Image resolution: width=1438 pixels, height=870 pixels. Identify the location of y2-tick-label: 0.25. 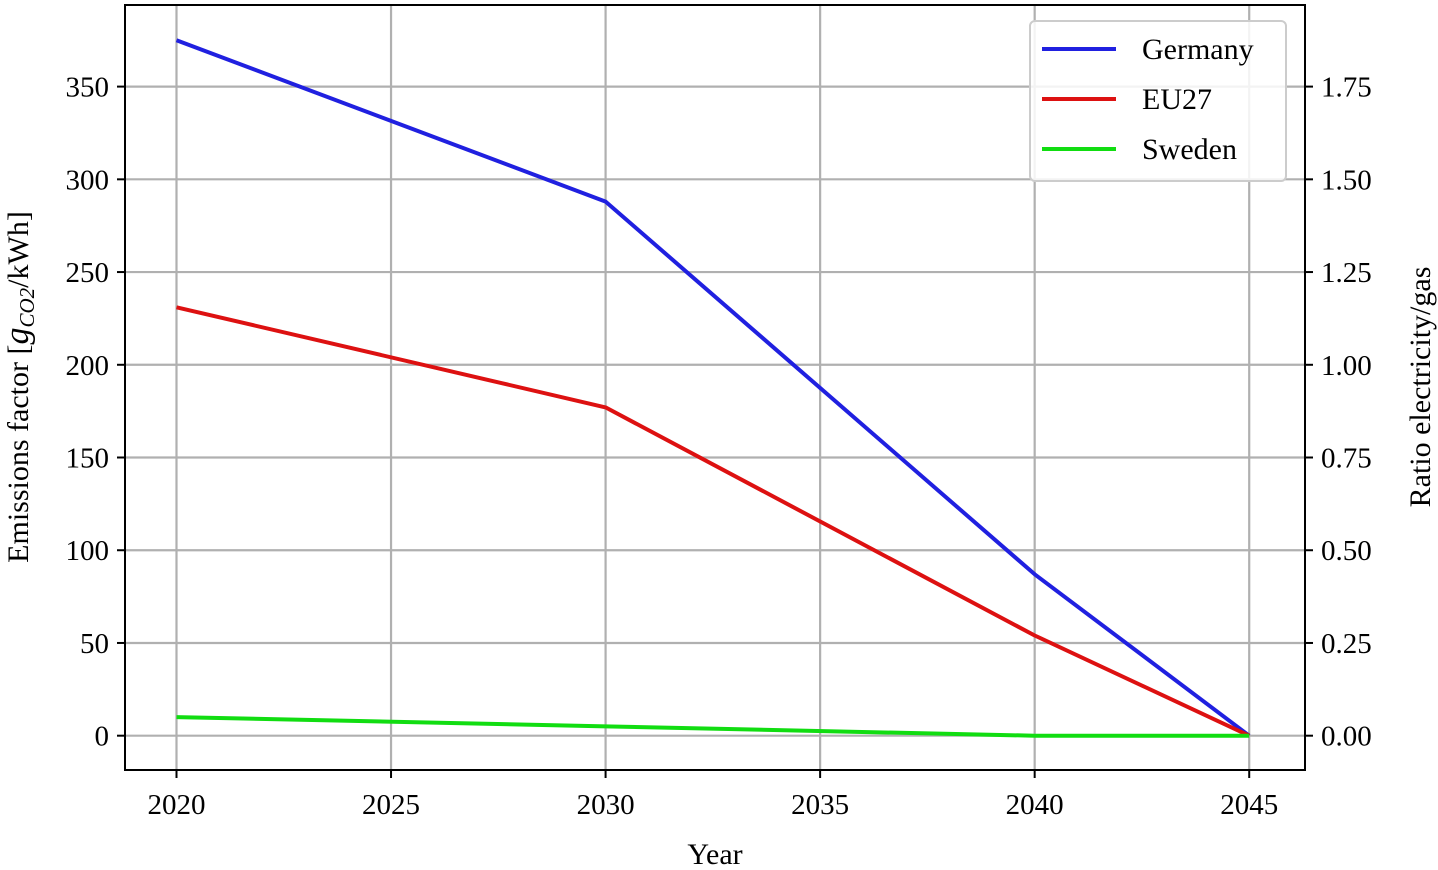
(1346, 644).